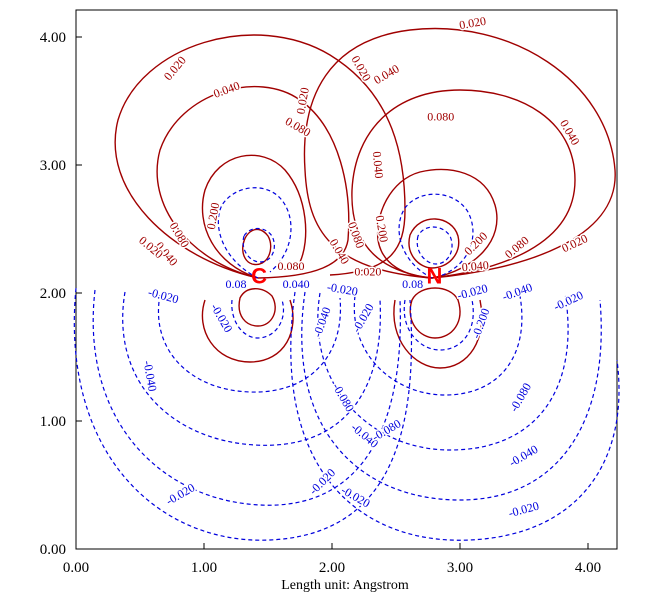  I want to click on contour-pos-n-lobe-lower, so click(438, 334).